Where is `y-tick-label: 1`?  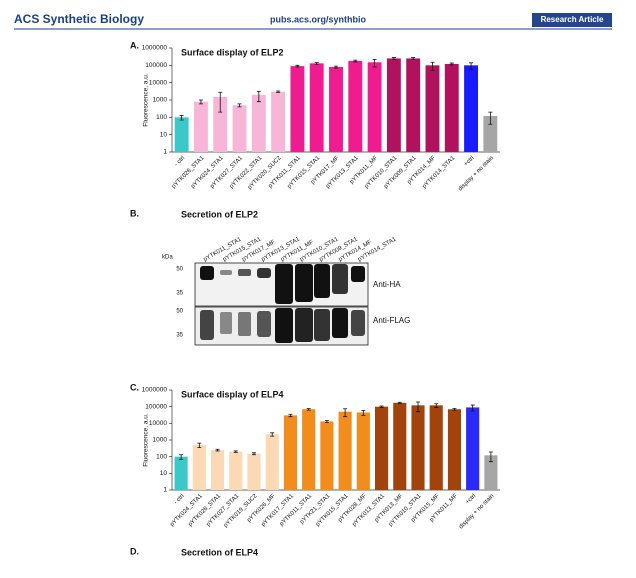
y-tick-label: 1 is located at coordinates (165, 152).